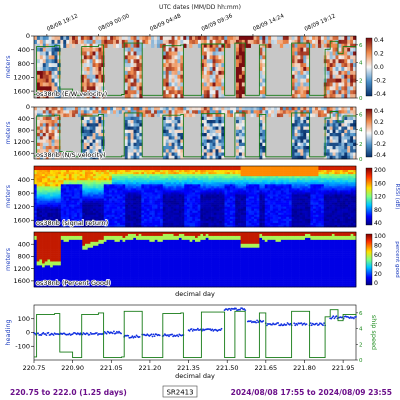 The image size is (400, 400). What do you see at coordinates (379, 111) in the screenshot?
I see `colorbar-tick: 0.4` at bounding box center [379, 111].